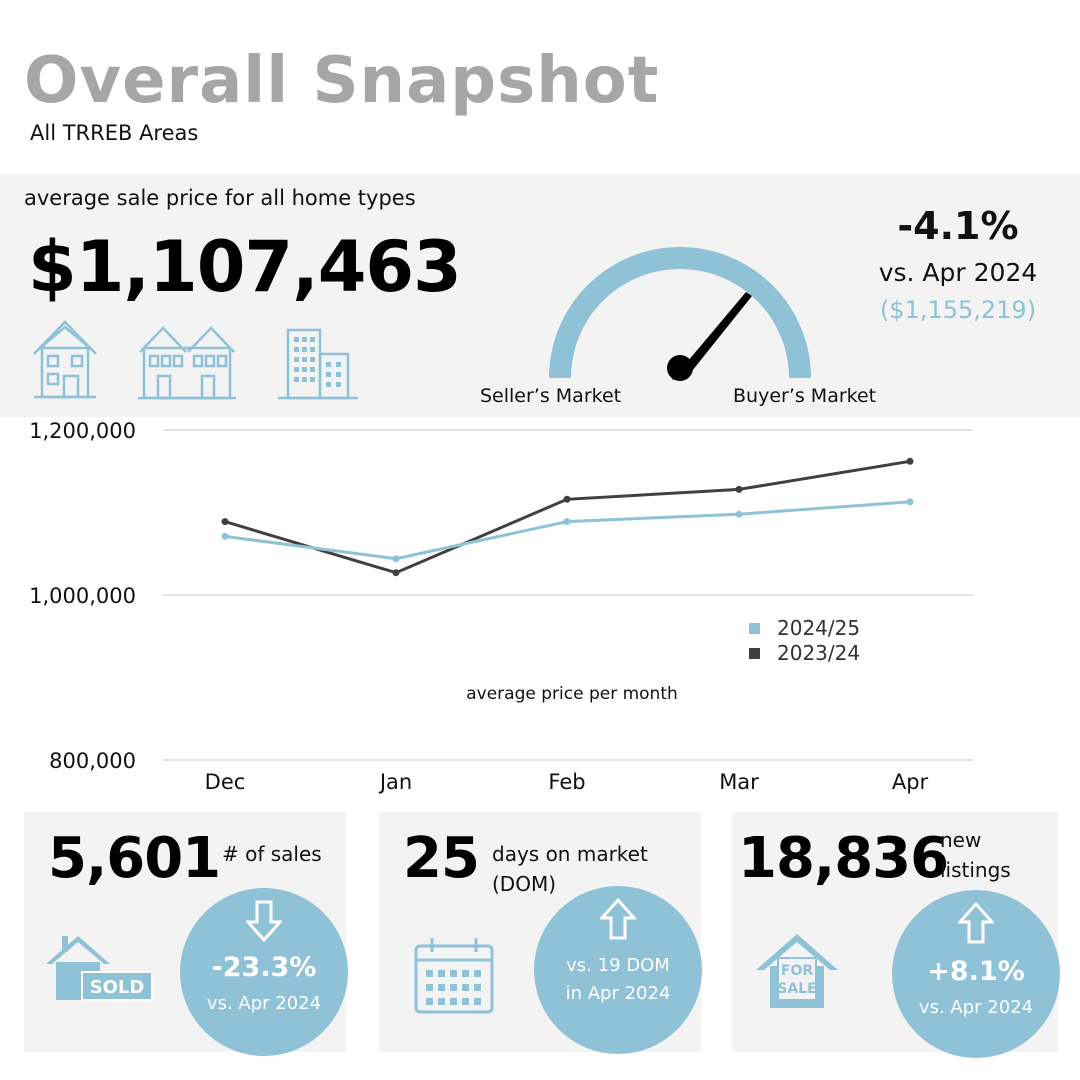 The height and width of the screenshot is (1080, 1080). Describe the element at coordinates (134, 858) in the screenshot. I see `sales-value: 5,601` at that location.